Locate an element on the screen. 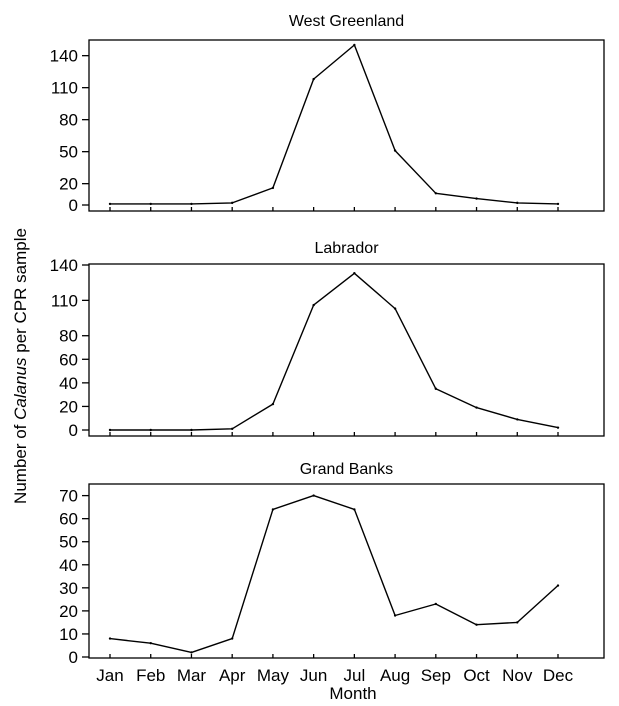 The width and height of the screenshot is (619, 706). y-tick-label: 70 is located at coordinates (68, 496).